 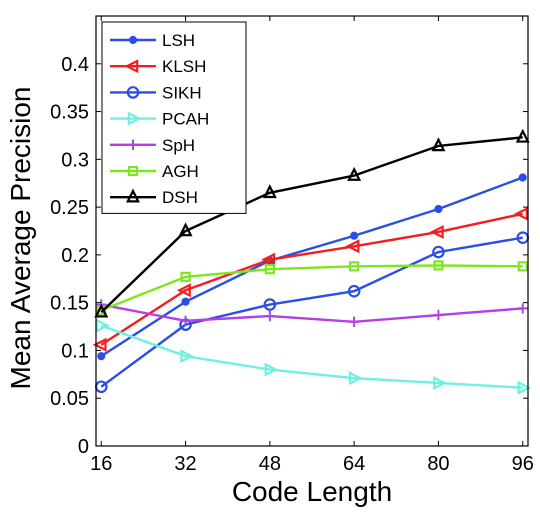 What do you see at coordinates (270, 464) in the screenshot?
I see `x-tick-label: 48` at bounding box center [270, 464].